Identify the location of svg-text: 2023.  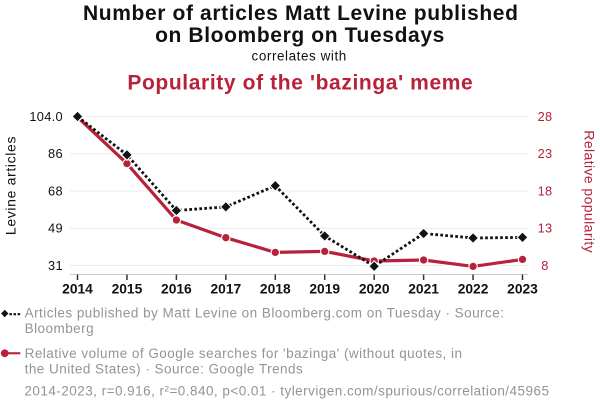
(522, 288).